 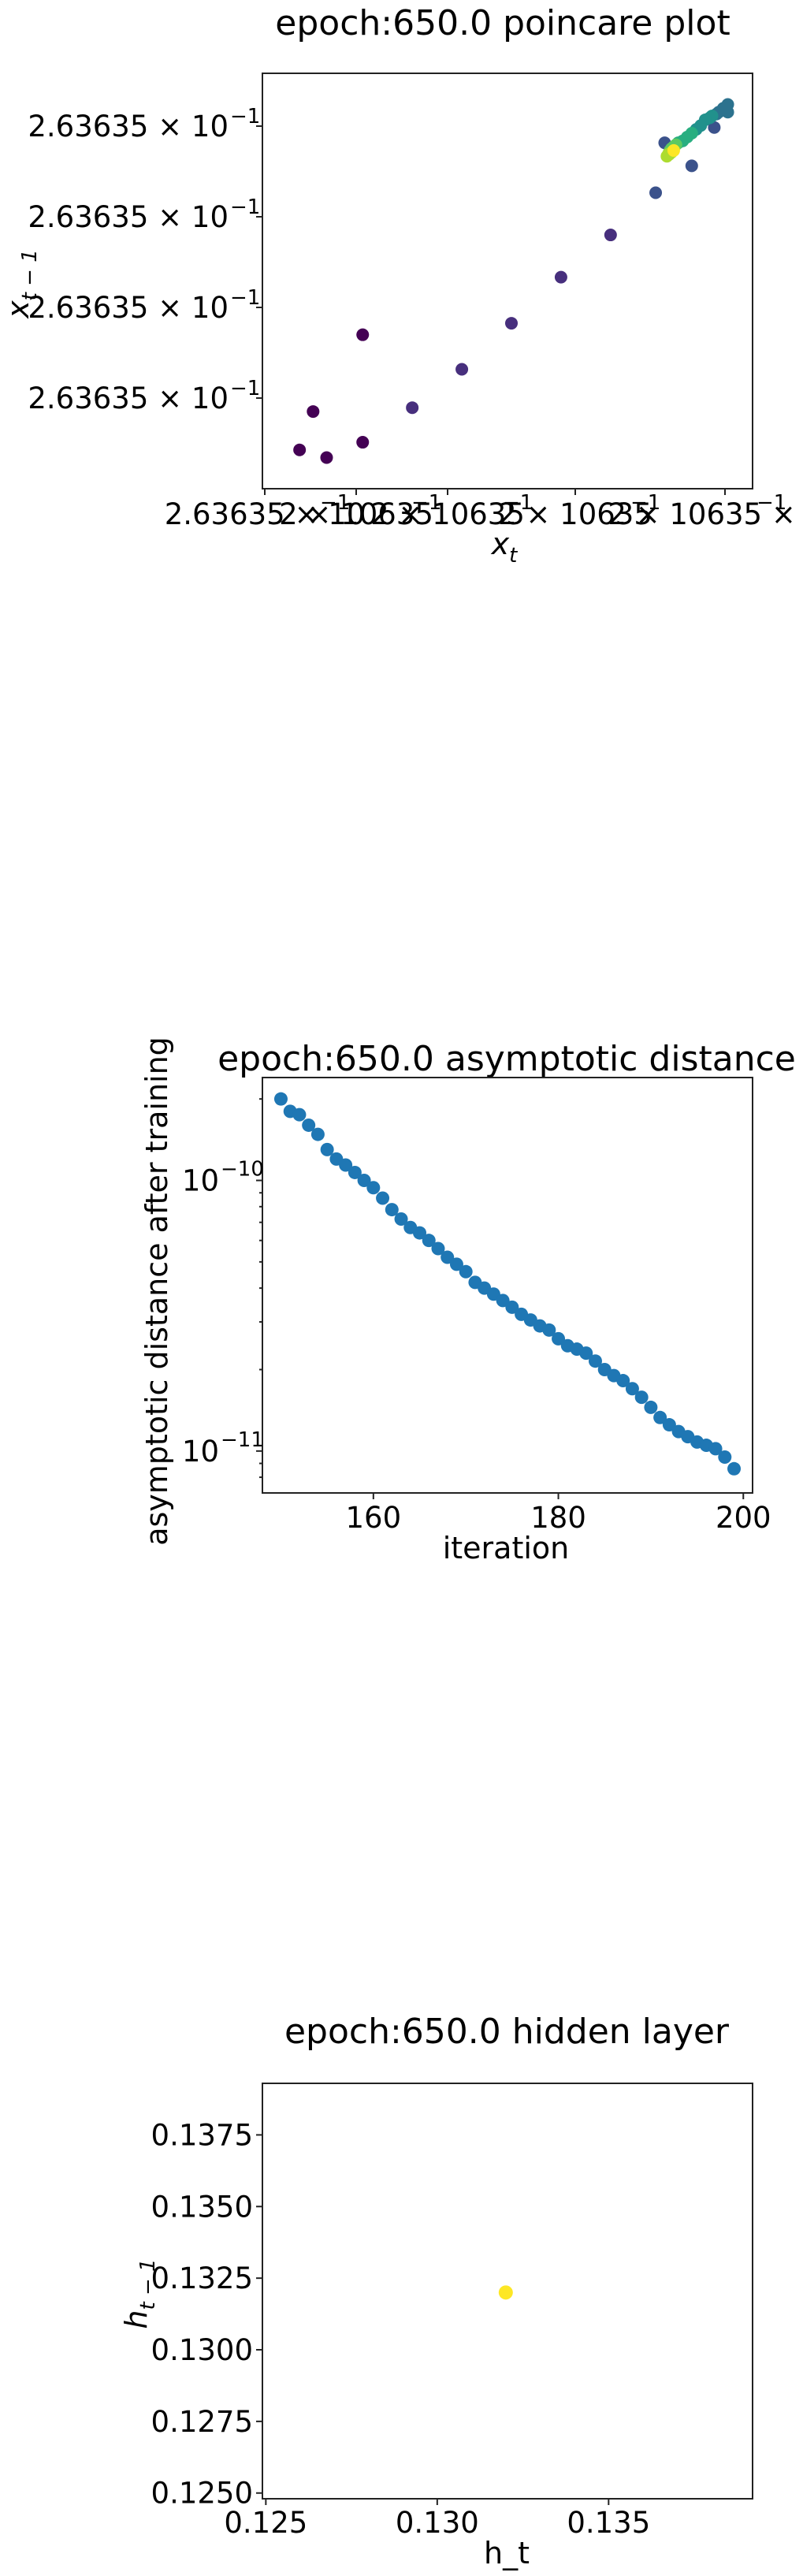 What do you see at coordinates (558, 1518) in the screenshot?
I see `asymptotic-x-tick-label: 180` at bounding box center [558, 1518].